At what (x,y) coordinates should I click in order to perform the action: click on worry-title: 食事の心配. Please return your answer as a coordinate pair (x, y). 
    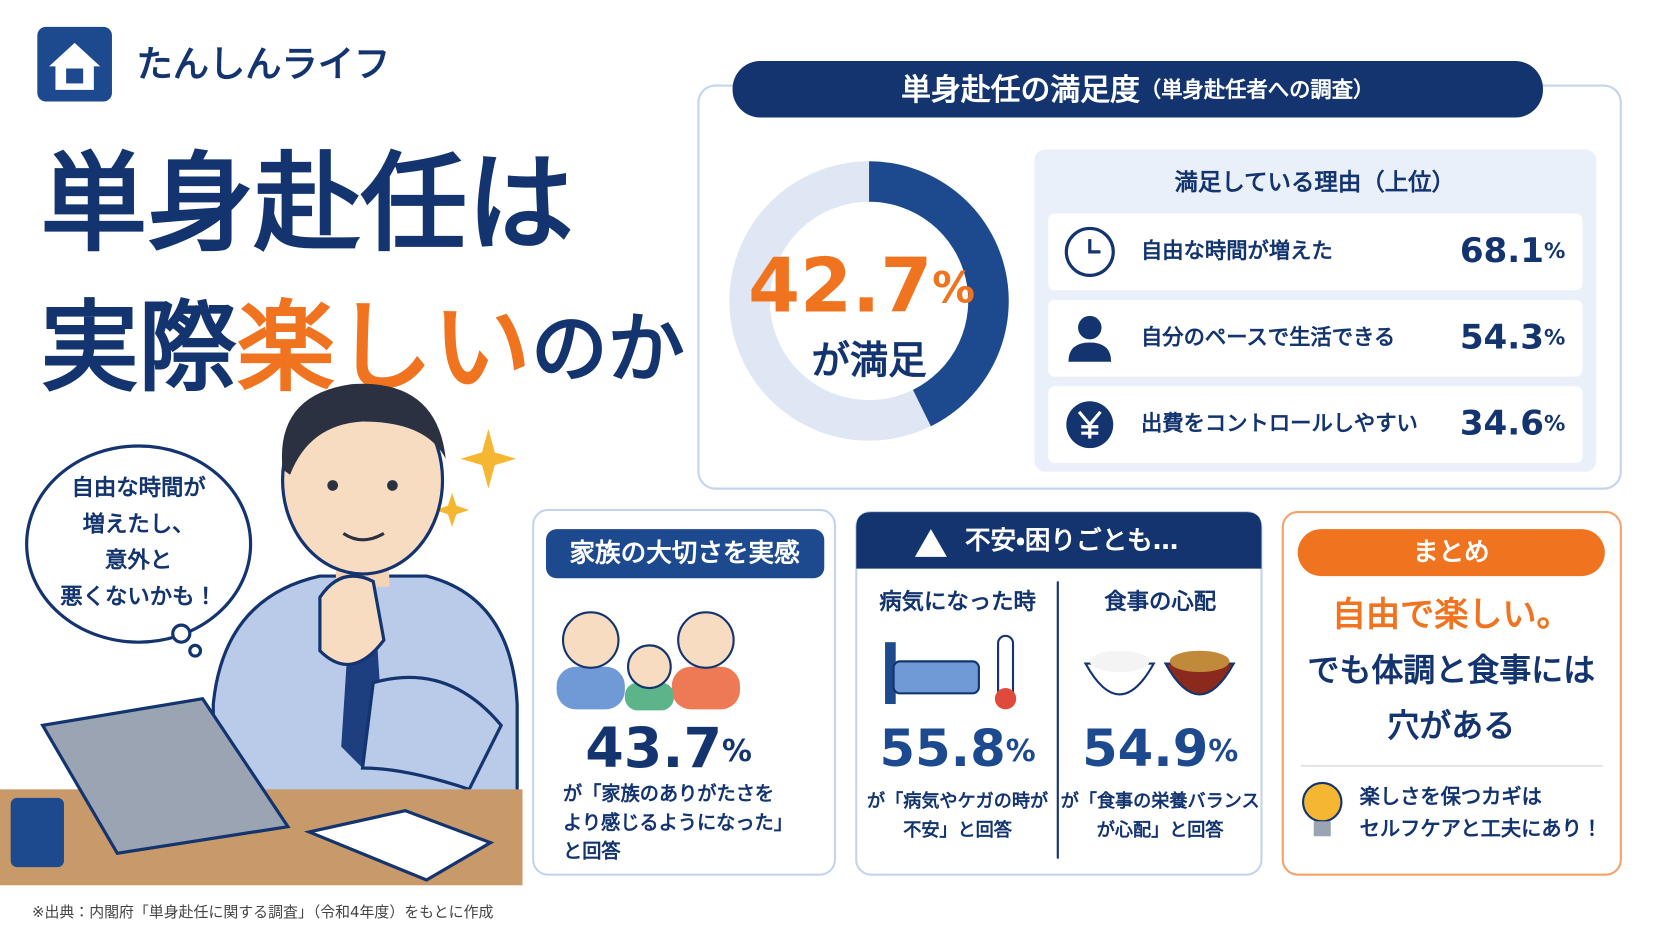
    Looking at the image, I should click on (1160, 602).